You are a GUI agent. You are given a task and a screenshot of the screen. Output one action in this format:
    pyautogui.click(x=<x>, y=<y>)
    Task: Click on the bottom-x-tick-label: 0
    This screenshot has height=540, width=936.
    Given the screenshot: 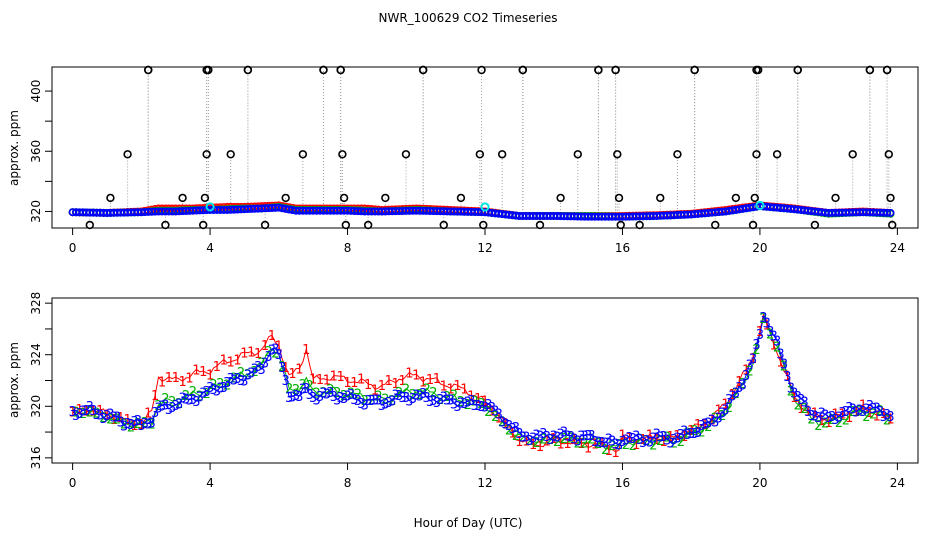 What is the action you would take?
    pyautogui.click(x=73, y=483)
    